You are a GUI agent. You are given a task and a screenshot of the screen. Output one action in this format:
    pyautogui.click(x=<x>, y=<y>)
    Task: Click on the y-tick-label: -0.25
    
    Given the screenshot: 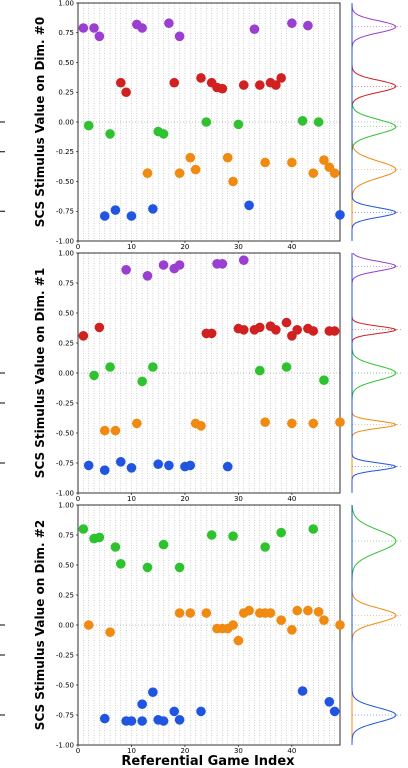 What is the action you would take?
    pyautogui.click(x=65, y=152)
    